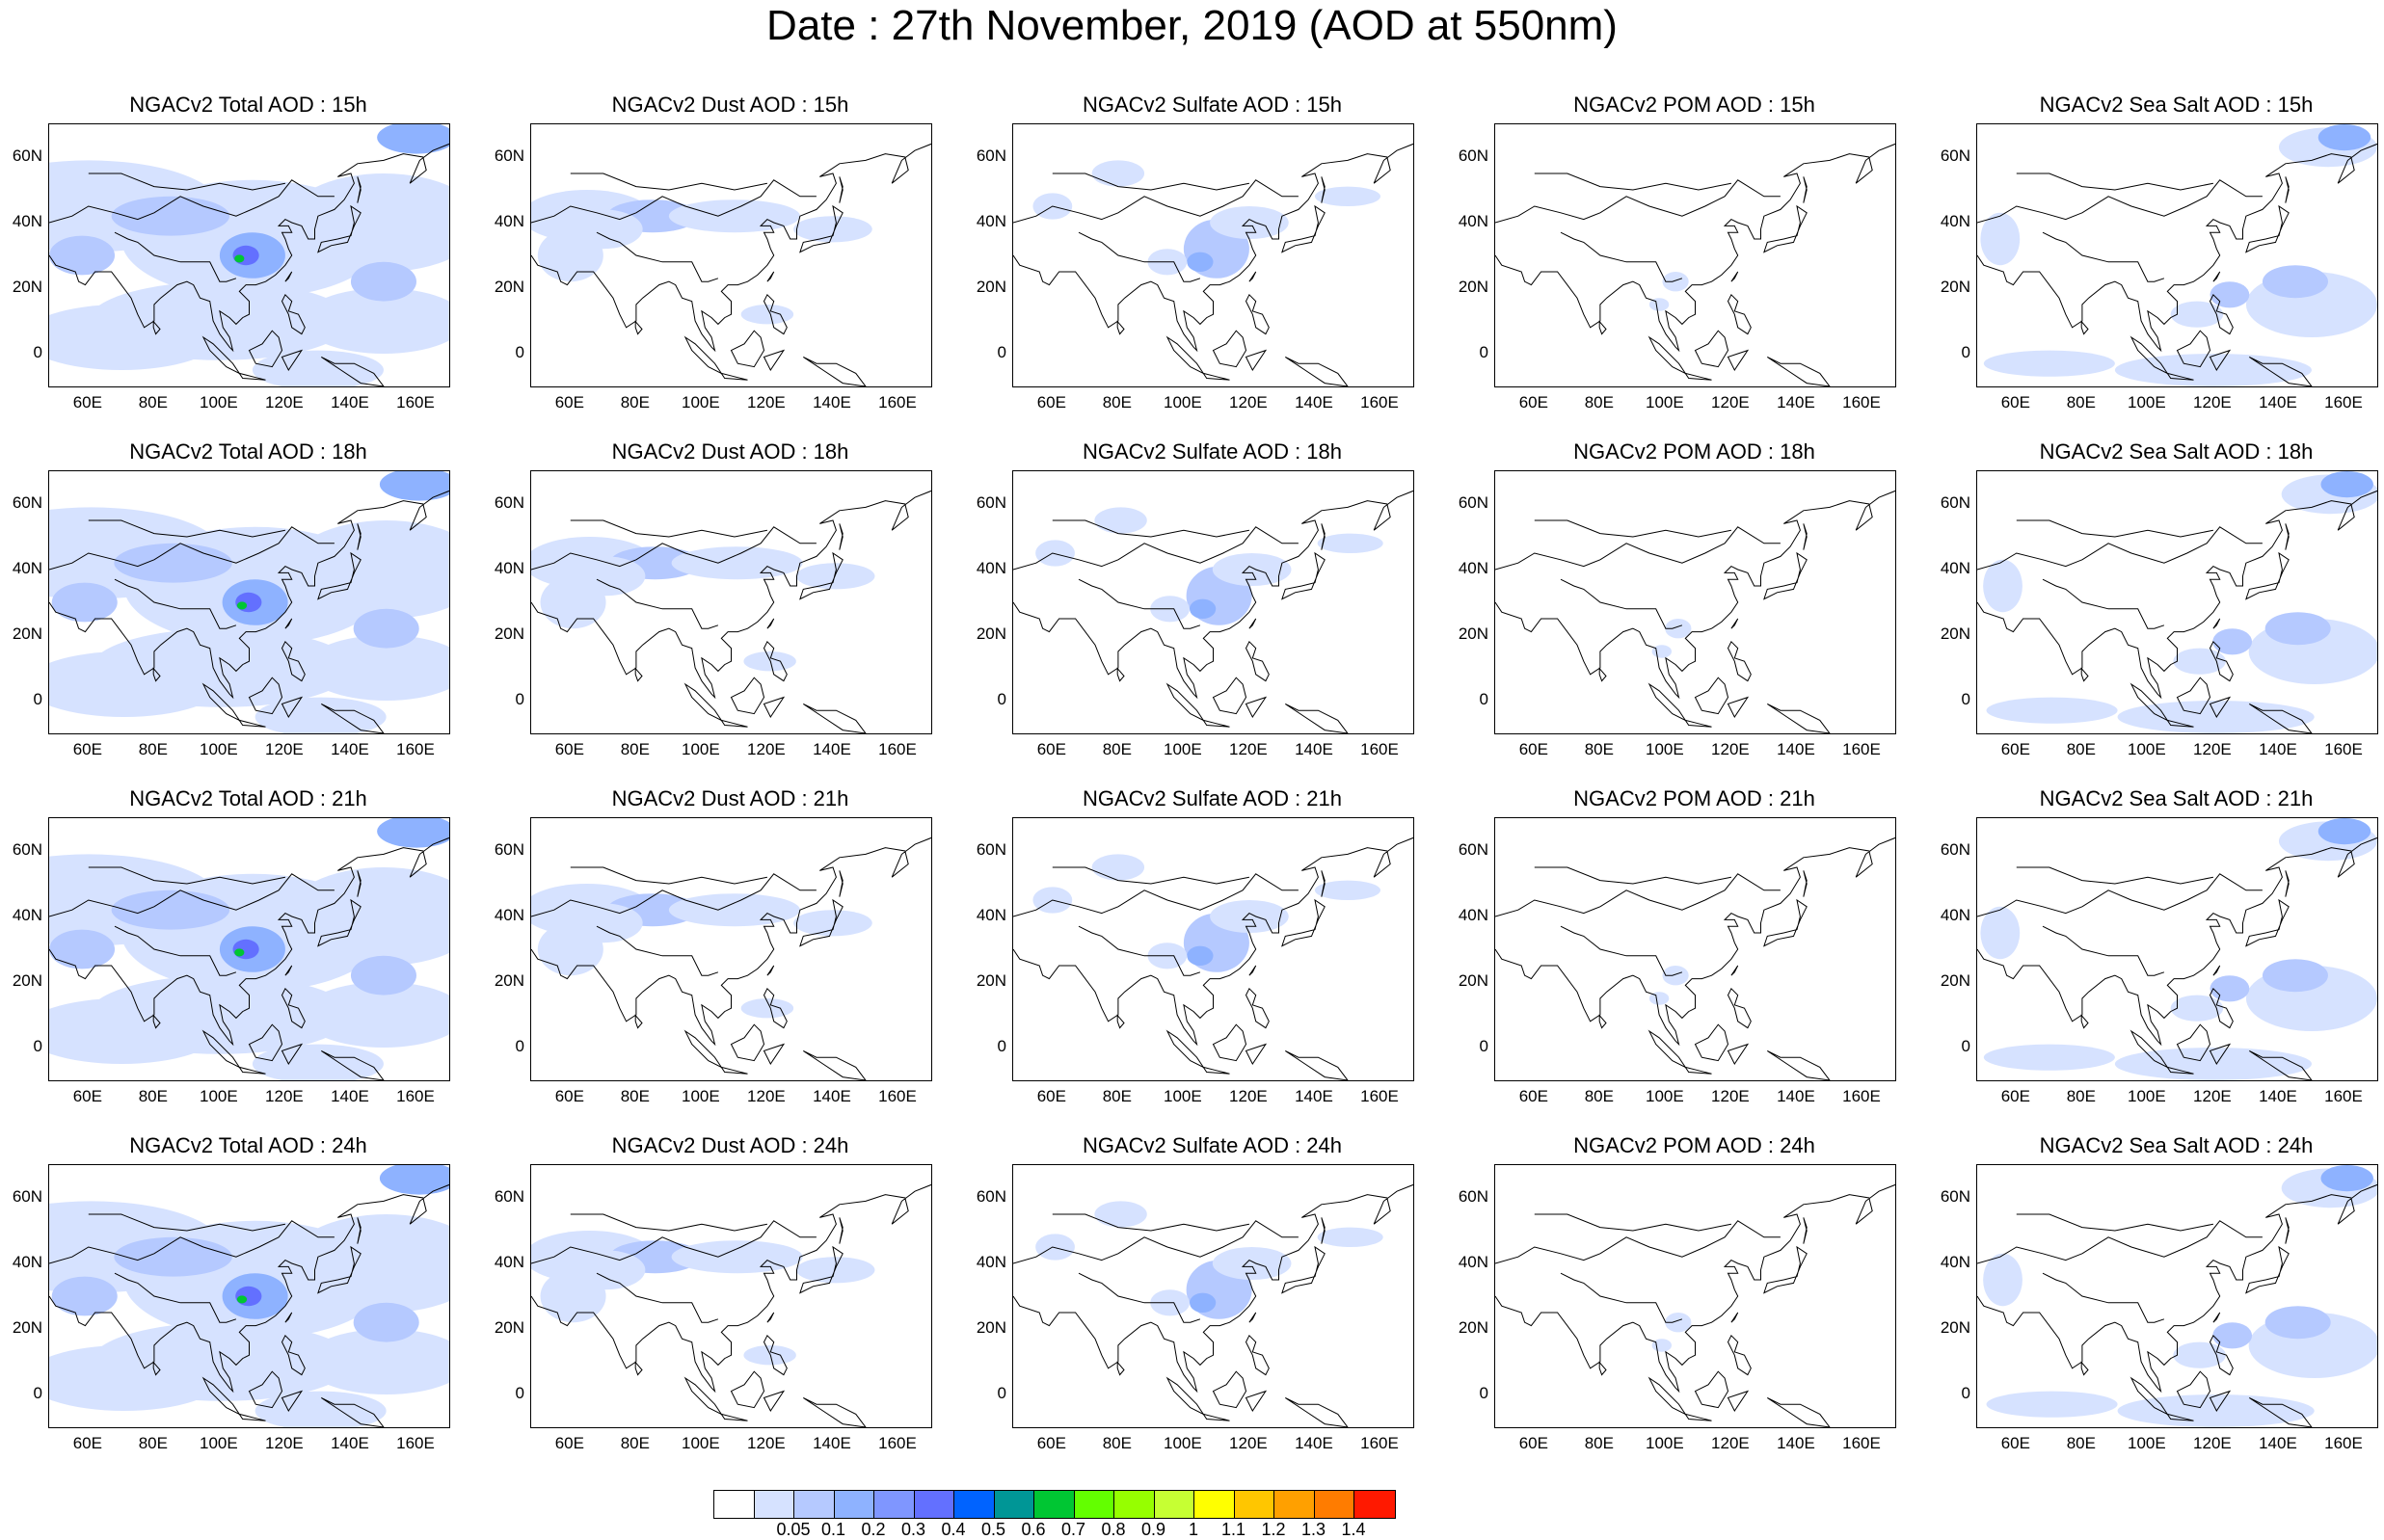  Describe the element at coordinates (1694, 798) in the screenshot. I see `panel-title: NGACv2 POM AOD : 21h` at that location.